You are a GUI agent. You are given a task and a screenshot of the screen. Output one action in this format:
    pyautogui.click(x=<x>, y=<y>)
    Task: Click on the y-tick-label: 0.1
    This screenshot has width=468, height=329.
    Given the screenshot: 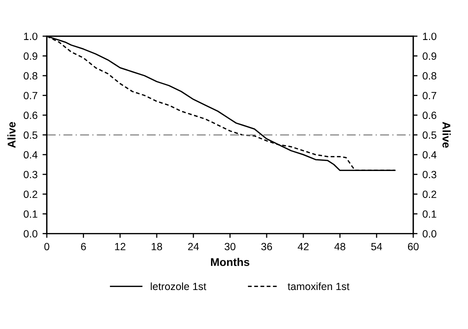 What is the action you would take?
    pyautogui.click(x=31, y=214)
    